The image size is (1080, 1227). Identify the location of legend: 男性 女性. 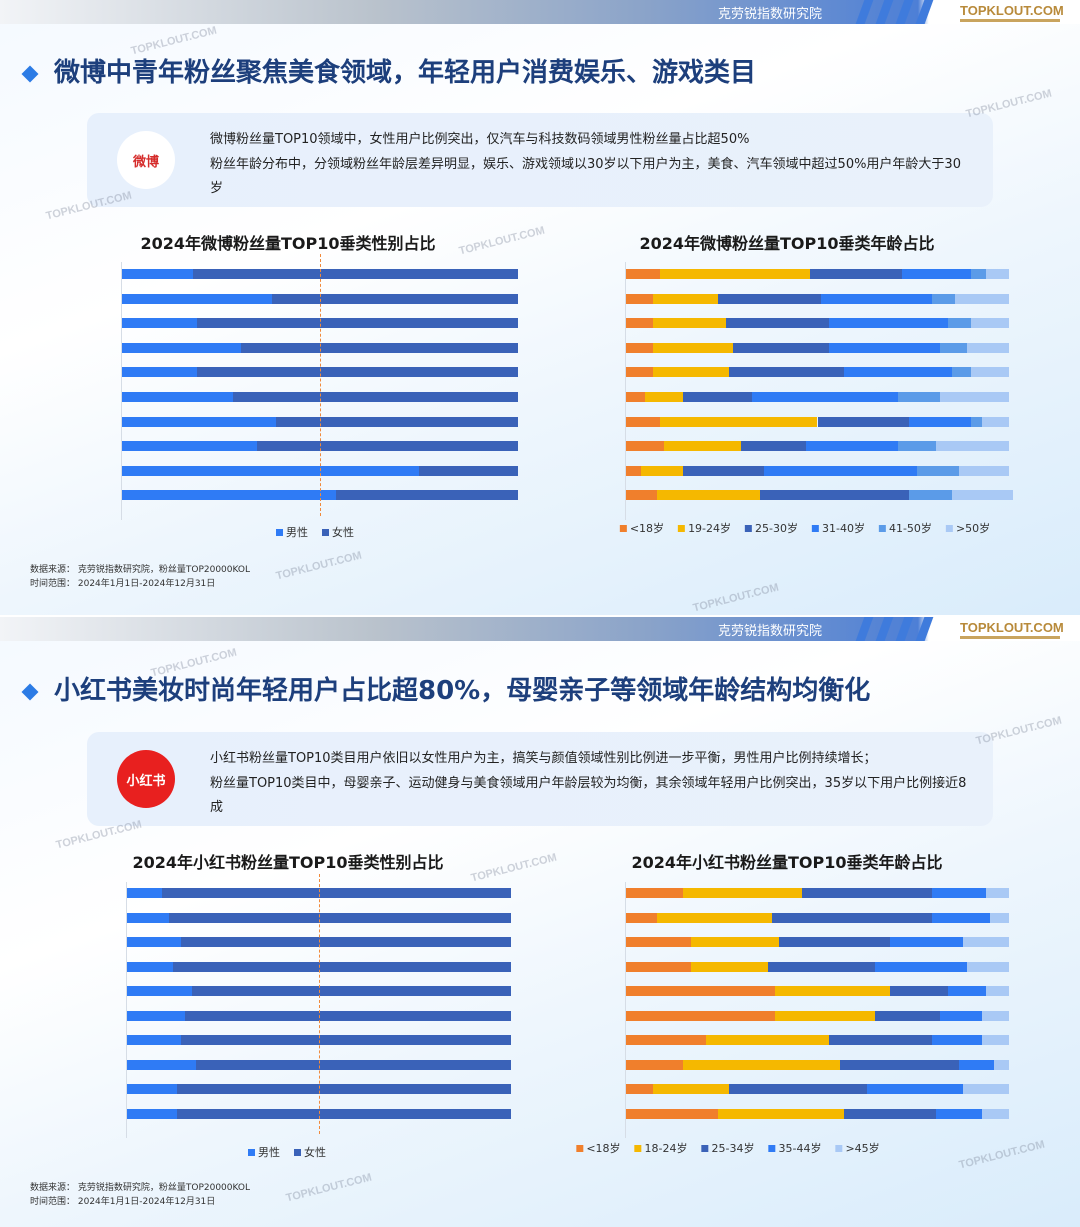
(315, 532).